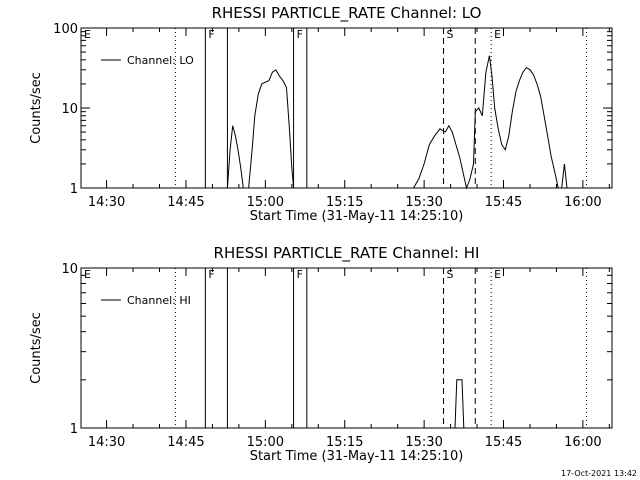 This screenshot has width=640, height=480. Describe the element at coordinates (159, 300) in the screenshot. I see `legend-entry: Channel: HI` at that location.